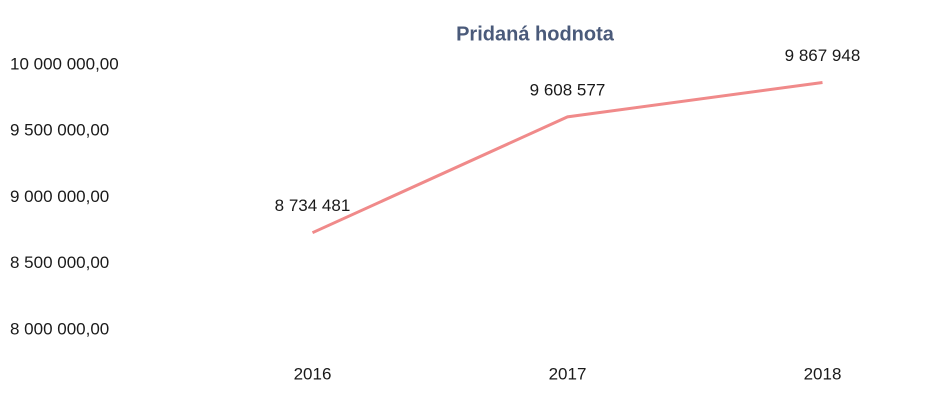 The image size is (945, 402). Describe the element at coordinates (59, 130) in the screenshot. I see `y-tick-label: 9 500 000,00` at that location.